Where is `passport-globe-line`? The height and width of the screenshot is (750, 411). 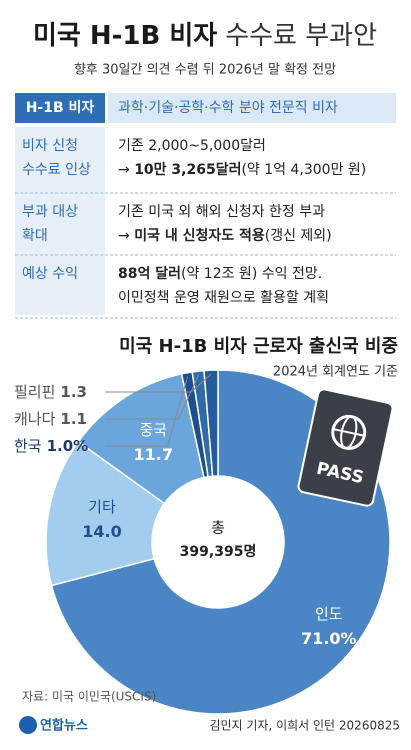 passport-globe-line is located at coordinates (348, 432).